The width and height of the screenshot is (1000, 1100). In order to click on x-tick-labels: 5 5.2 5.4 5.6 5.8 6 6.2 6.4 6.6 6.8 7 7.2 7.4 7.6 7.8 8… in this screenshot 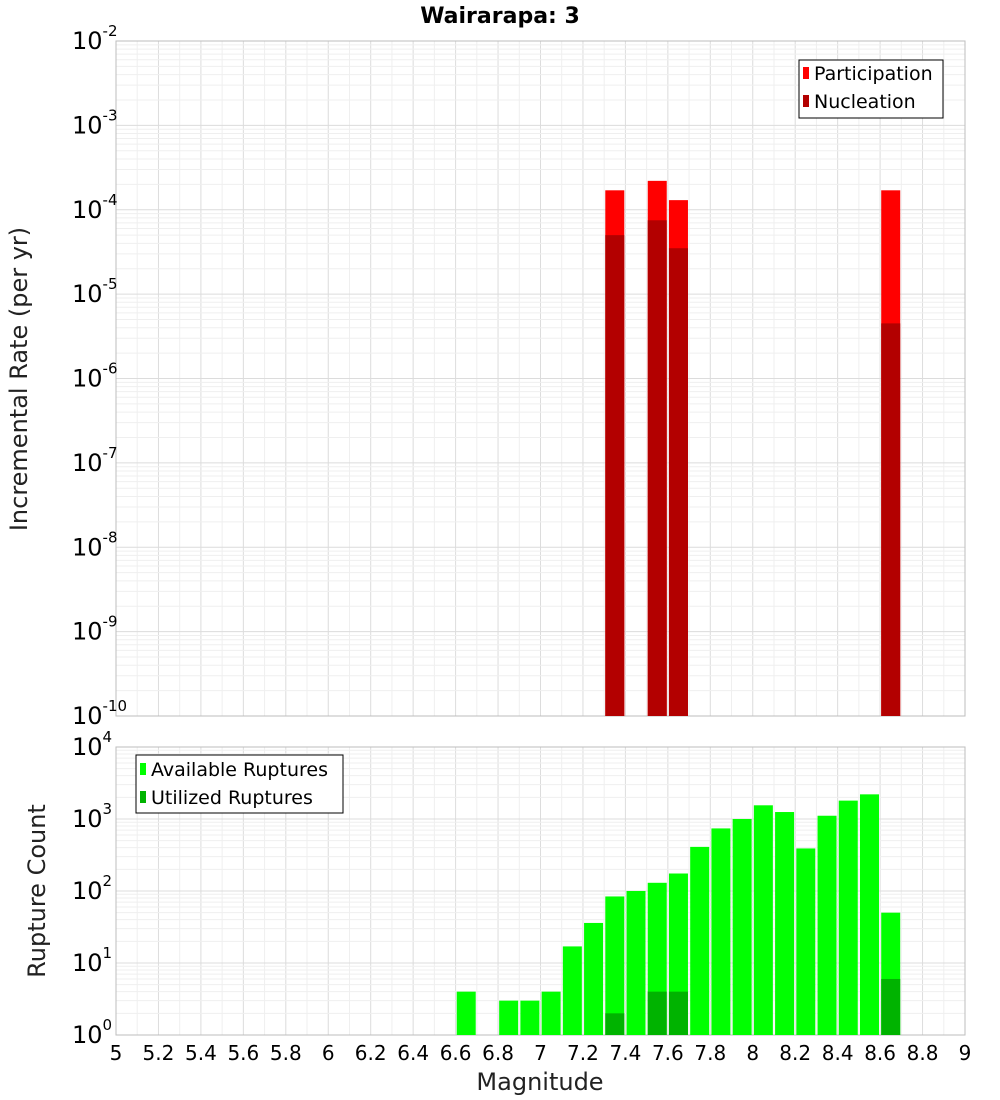, I will do `click(541, 1053)`.